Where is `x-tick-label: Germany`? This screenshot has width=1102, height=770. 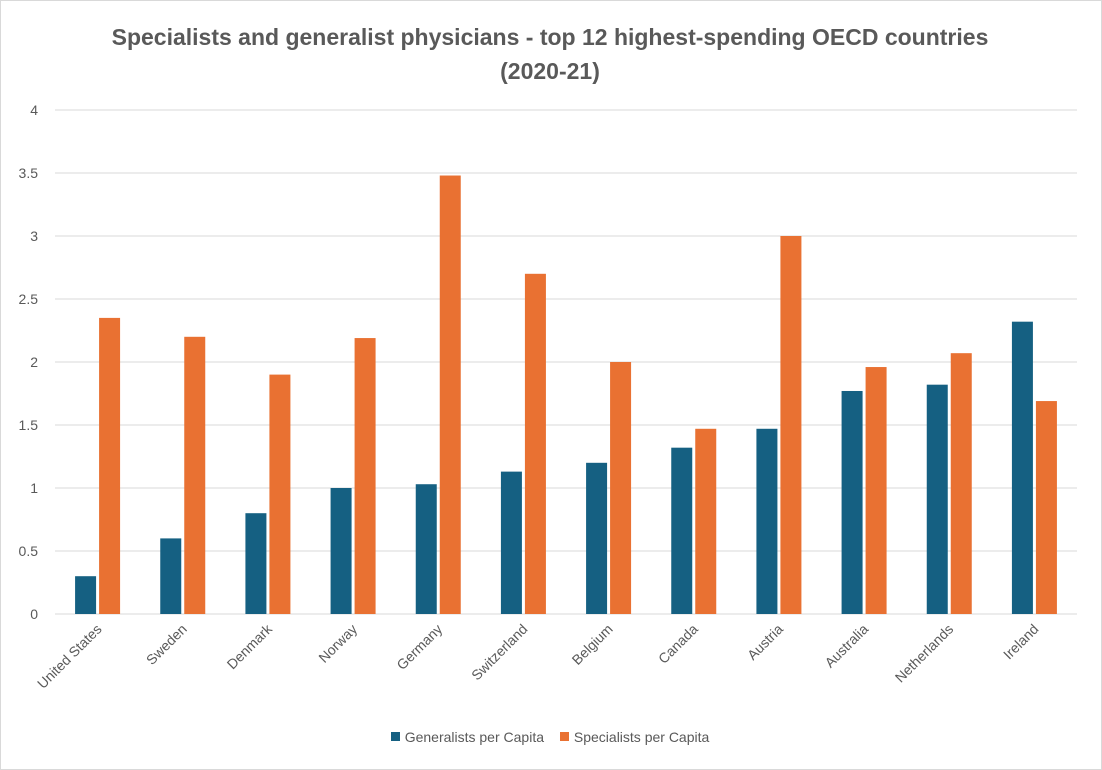 x-tick-label: Germany is located at coordinates (419, 647).